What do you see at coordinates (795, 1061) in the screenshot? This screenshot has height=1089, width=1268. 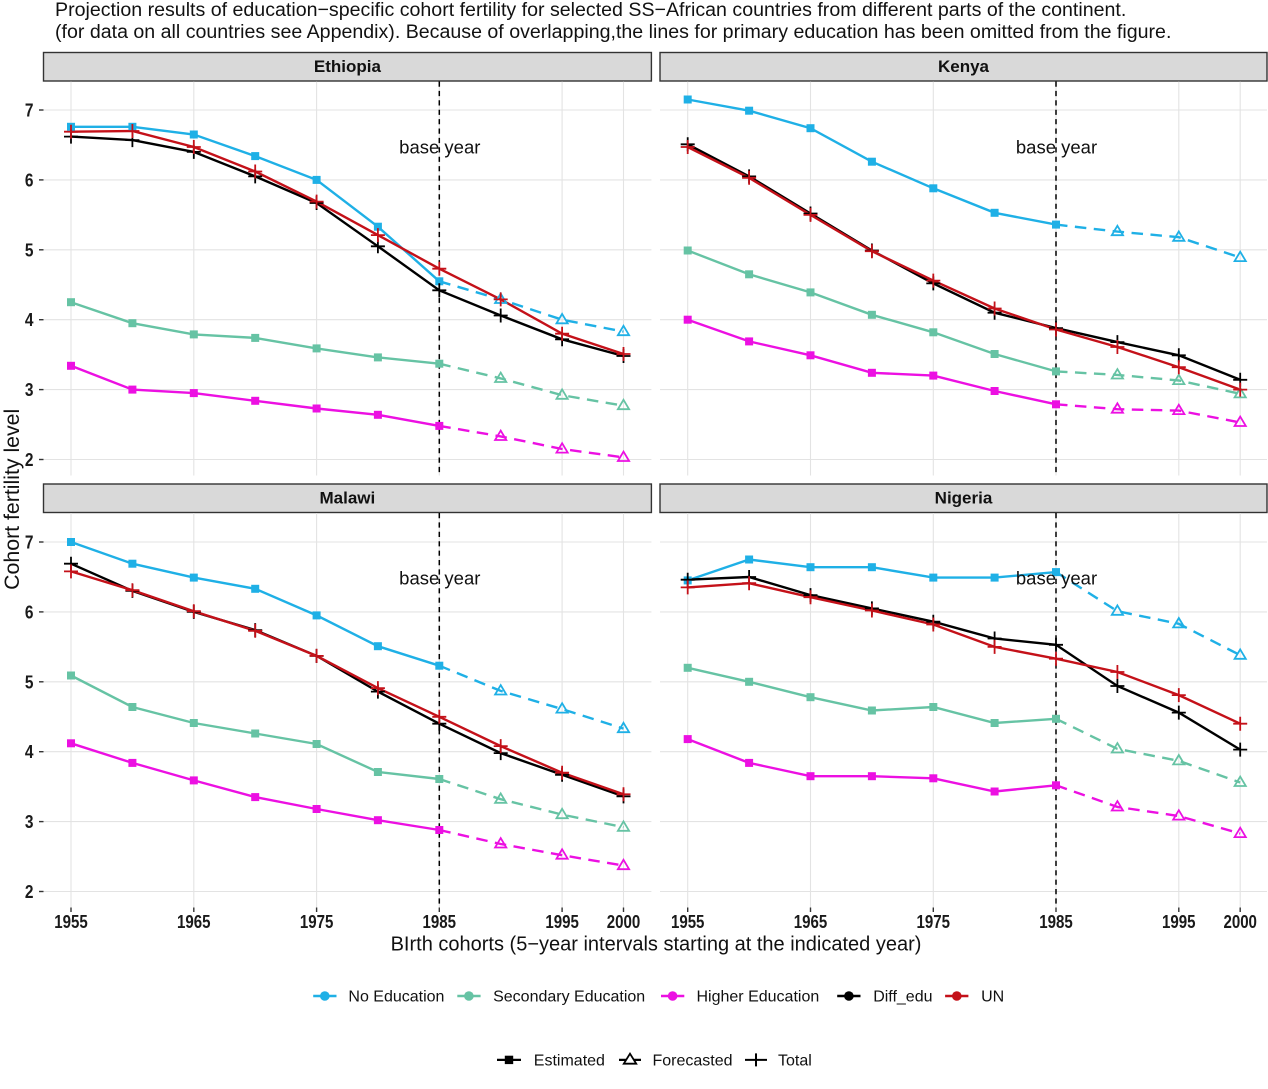 I see `svg-text: Total` at bounding box center [795, 1061].